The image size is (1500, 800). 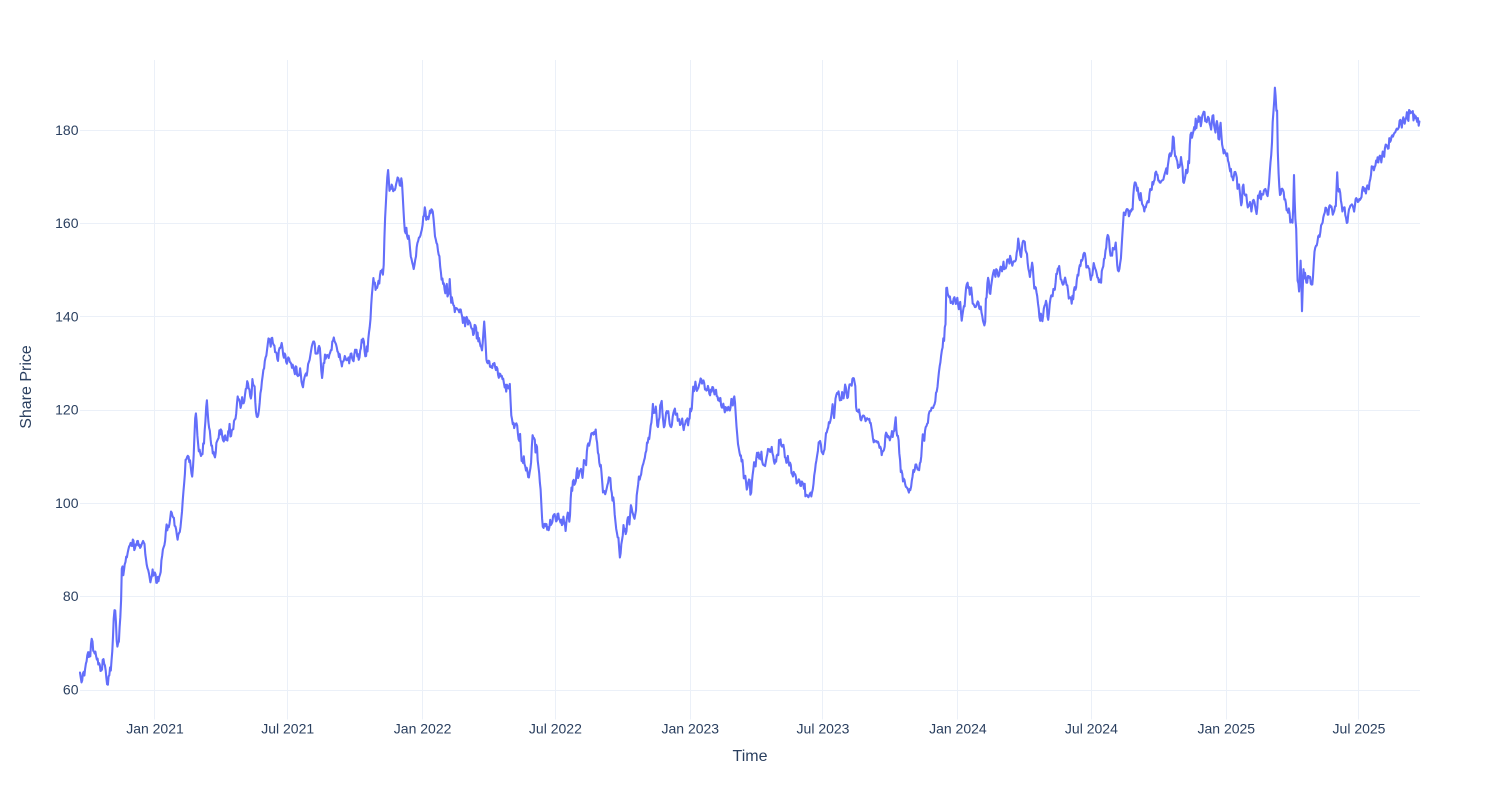 I want to click on svg-text: Jan 2022, so click(x=423, y=729).